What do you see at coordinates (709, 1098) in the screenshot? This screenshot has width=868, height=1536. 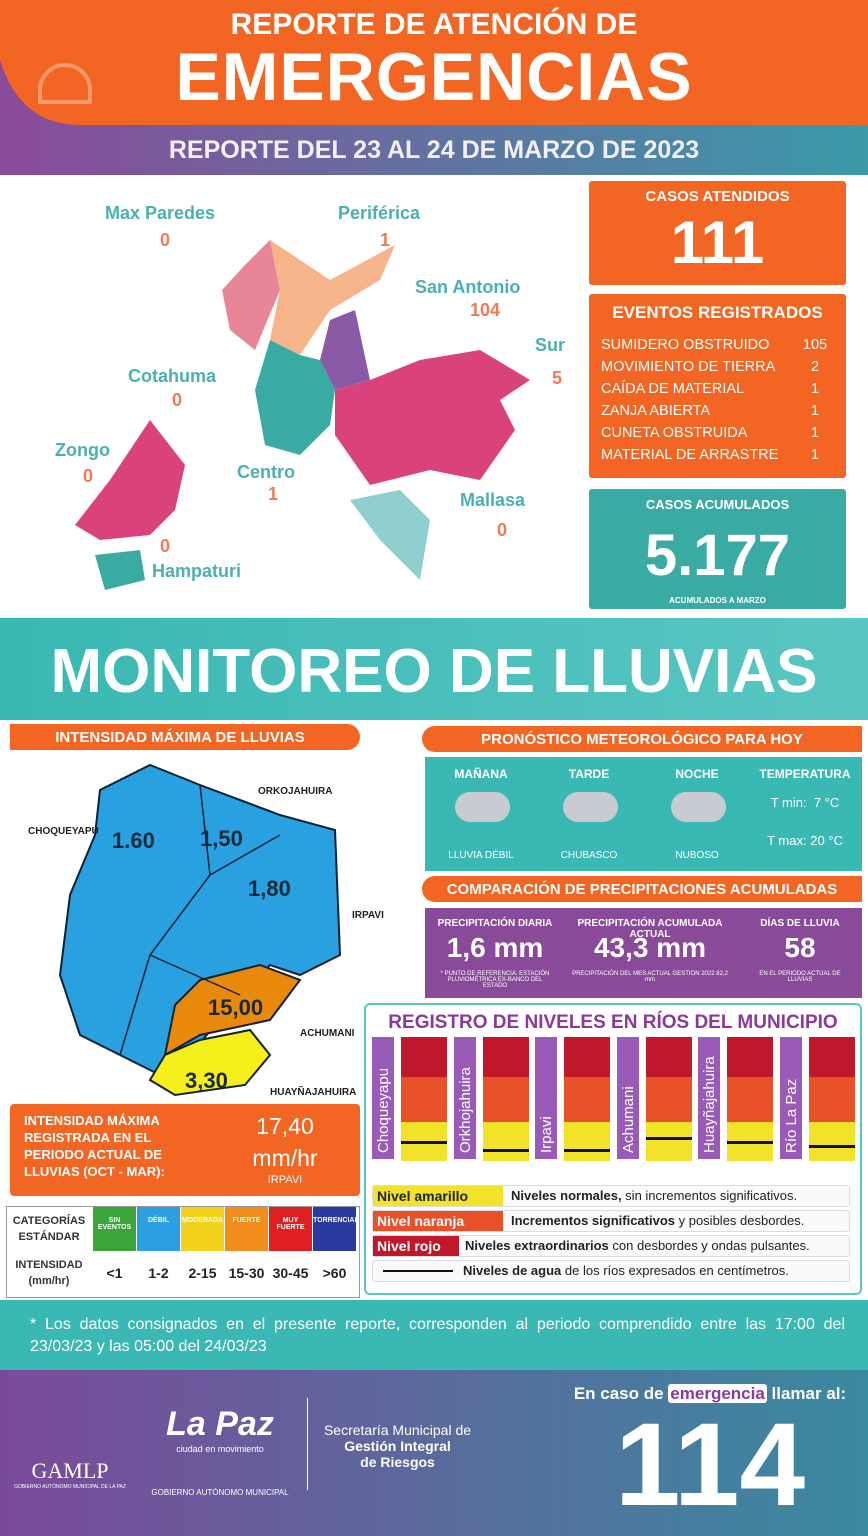 I see `river-name-box: Huayñajahuira` at bounding box center [709, 1098].